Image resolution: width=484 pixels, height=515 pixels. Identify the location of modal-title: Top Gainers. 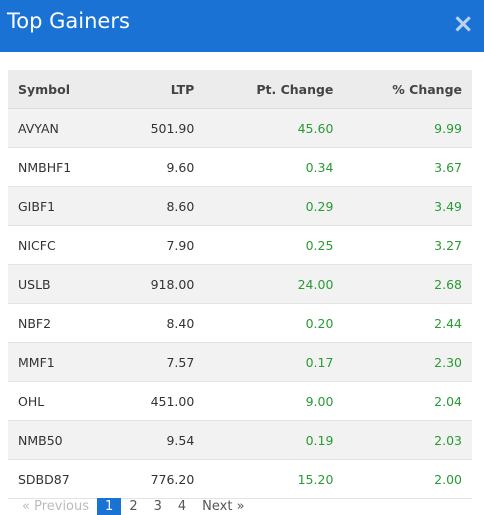
(68, 21).